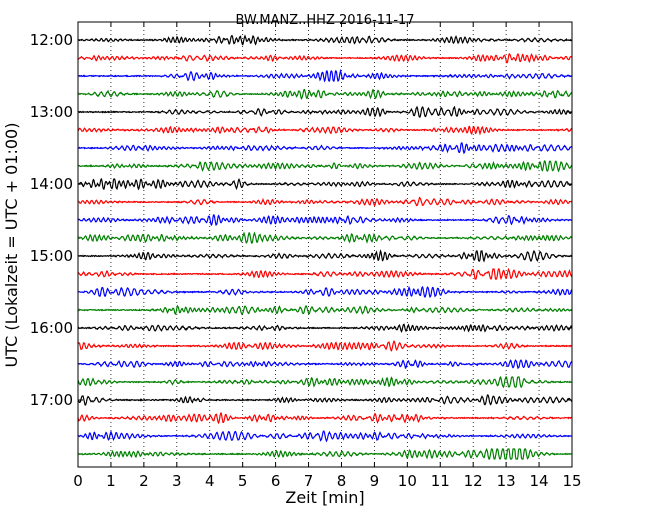  Describe the element at coordinates (51, 328) in the screenshot. I see `y-tick-label: 16:00` at that location.